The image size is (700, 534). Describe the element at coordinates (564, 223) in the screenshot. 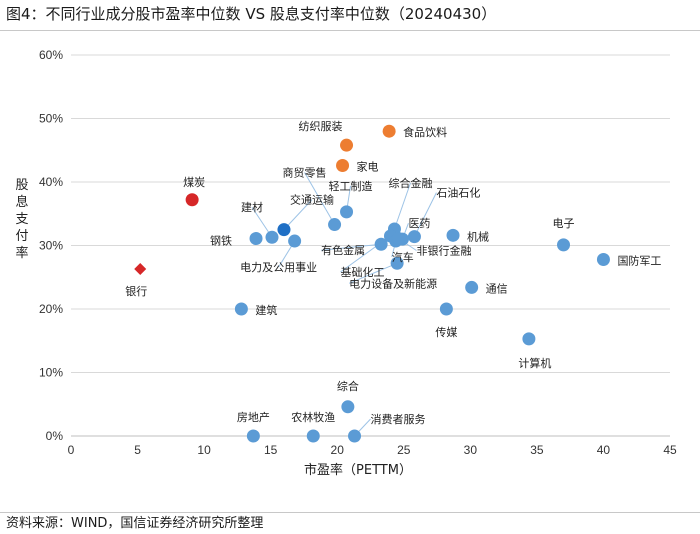

I see `point-label: 电子` at that location.